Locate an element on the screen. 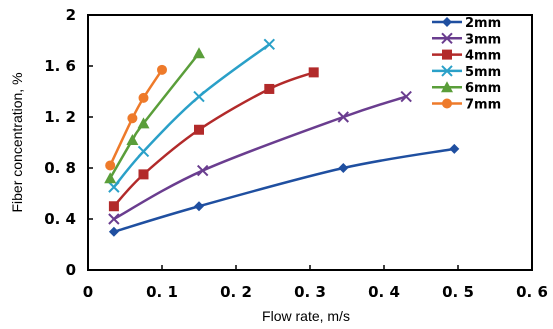  series-7mm is located at coordinates (136, 117).